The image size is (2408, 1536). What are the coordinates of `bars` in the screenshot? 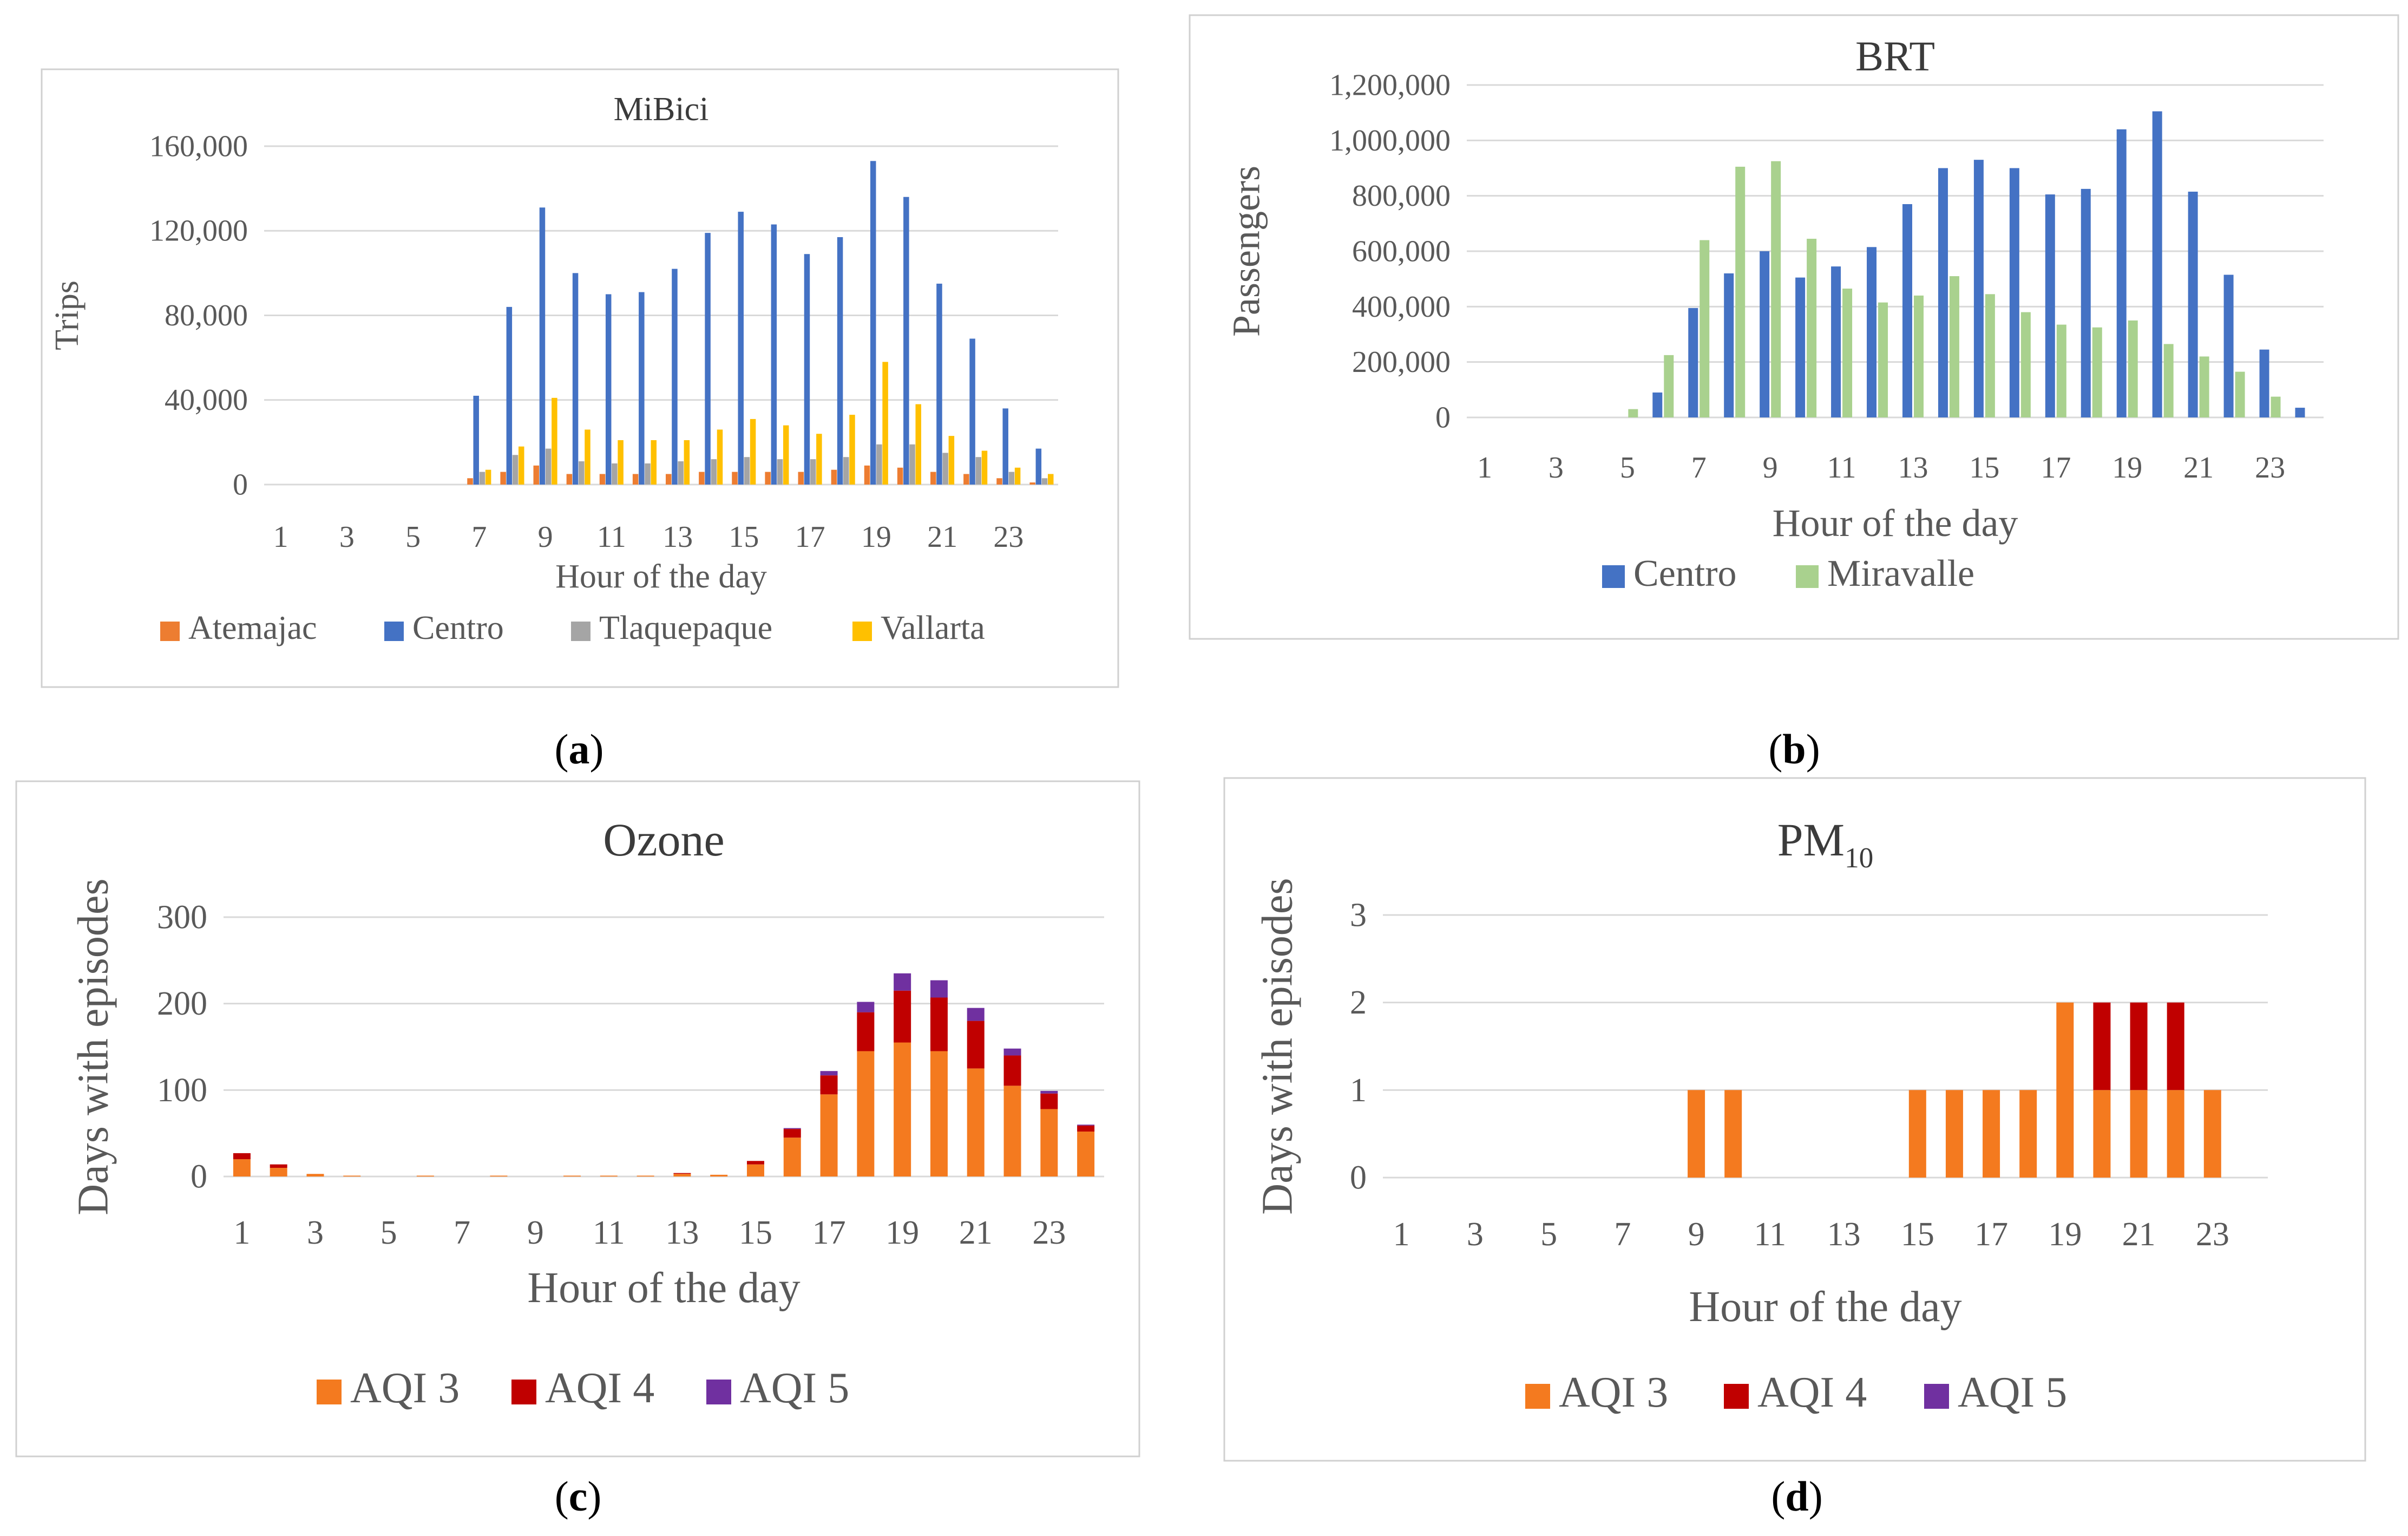 It's located at (1954, 1090).